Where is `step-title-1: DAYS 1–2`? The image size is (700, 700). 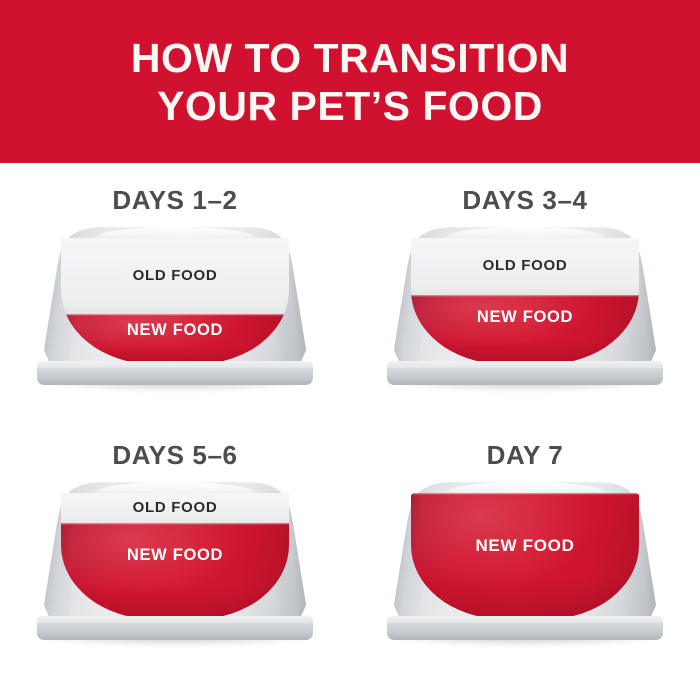
step-title-1: DAYS 1–2 is located at coordinates (175, 200).